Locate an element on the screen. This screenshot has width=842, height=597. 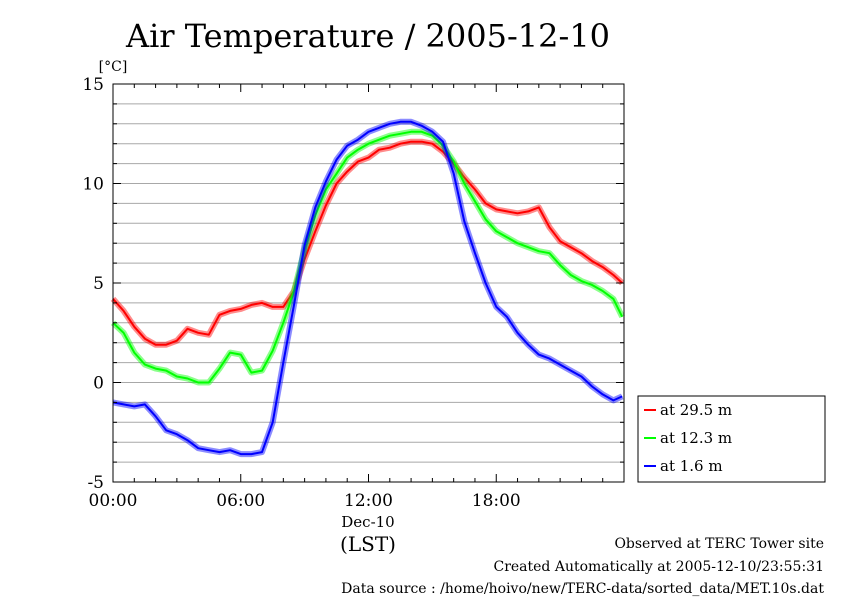
x-tick-label: 18:00 is located at coordinates (496, 501).